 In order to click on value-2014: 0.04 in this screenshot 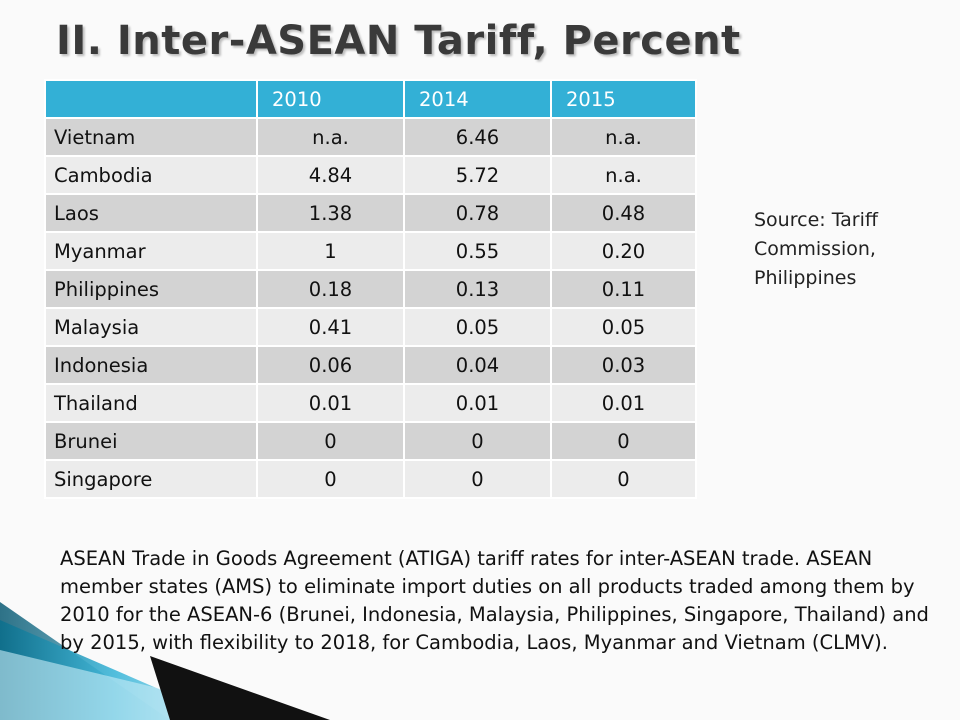, I will do `click(477, 365)`.